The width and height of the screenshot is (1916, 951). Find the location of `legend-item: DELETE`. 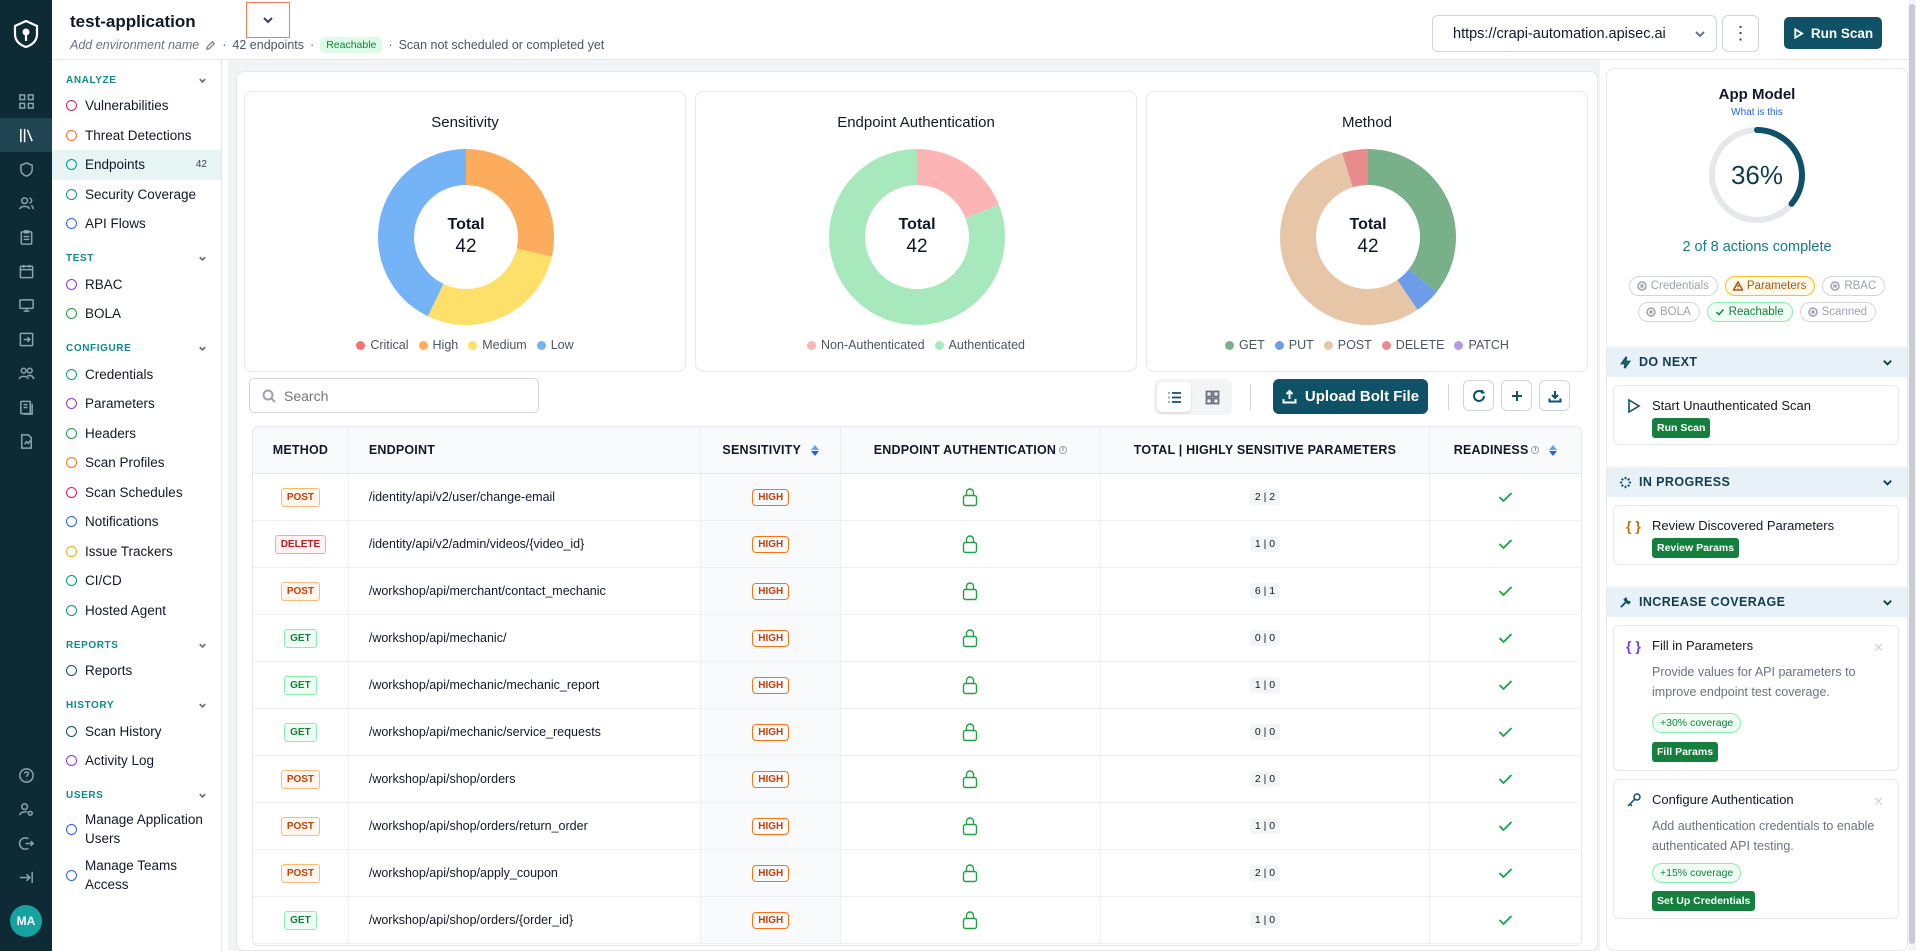

legend-item: DELETE is located at coordinates (1412, 345).